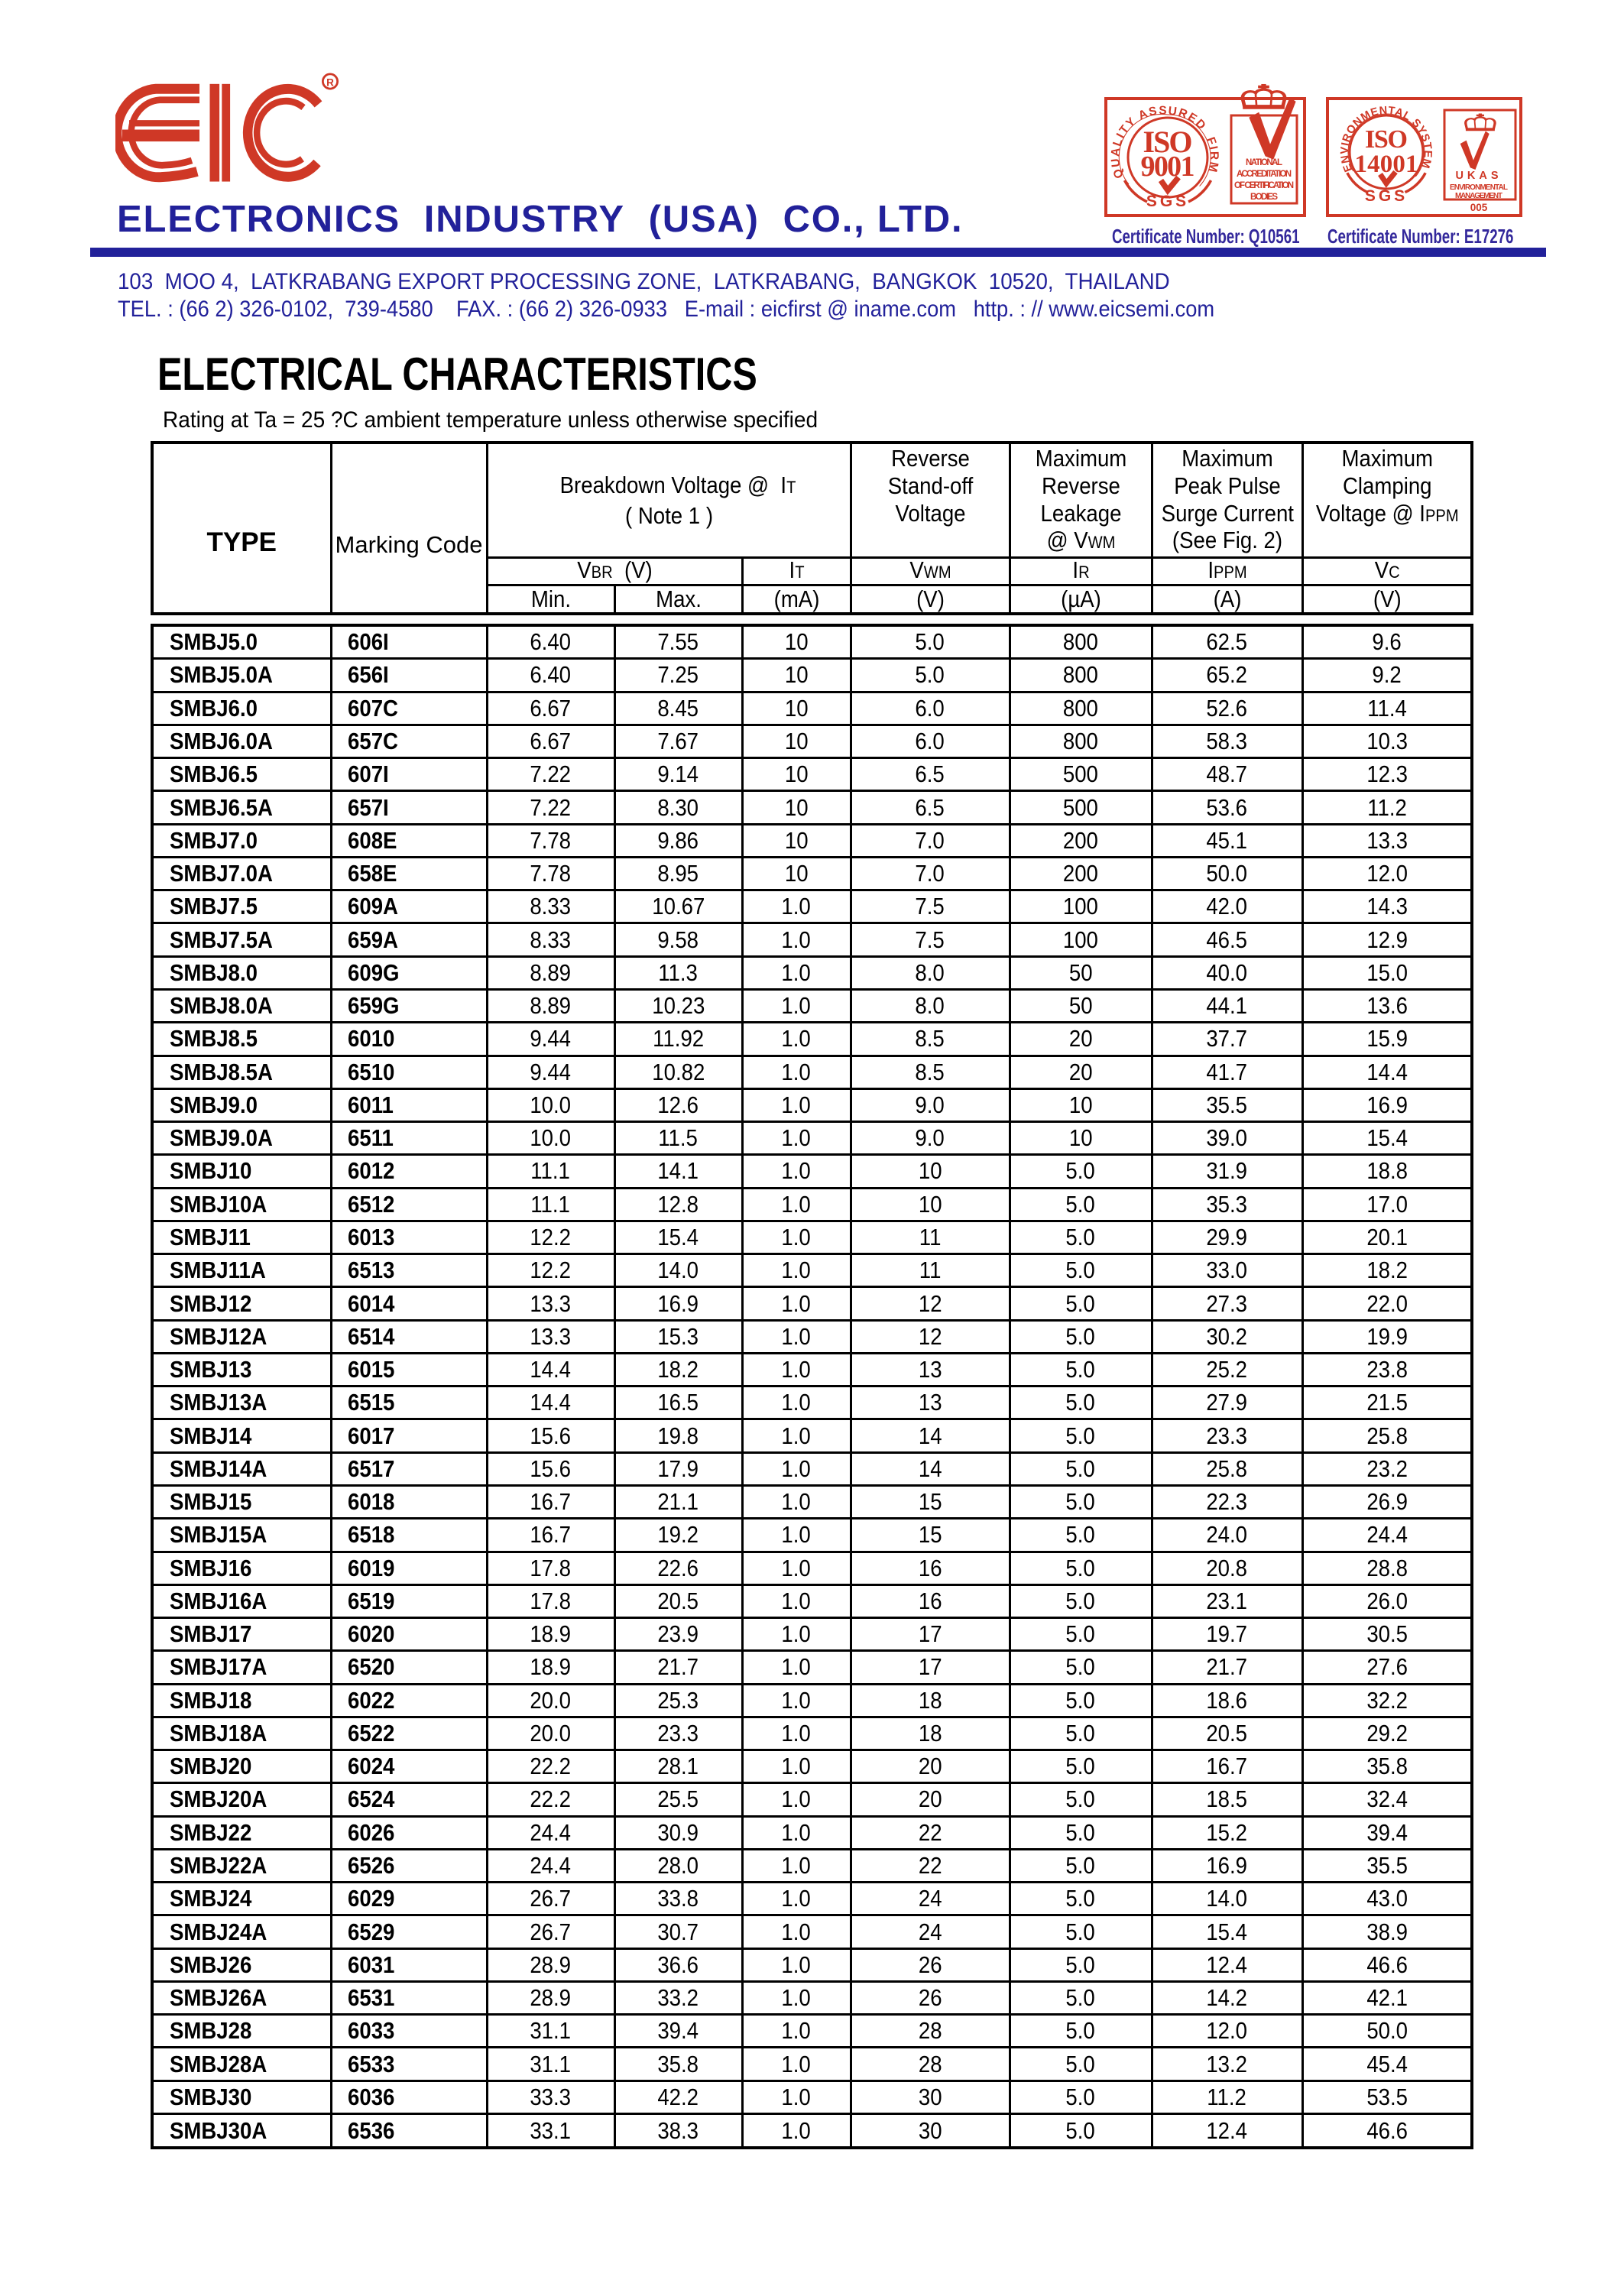 This screenshot has width=1624, height=2293. What do you see at coordinates (1386, 164) in the screenshot?
I see `svg-text: 14001` at bounding box center [1386, 164].